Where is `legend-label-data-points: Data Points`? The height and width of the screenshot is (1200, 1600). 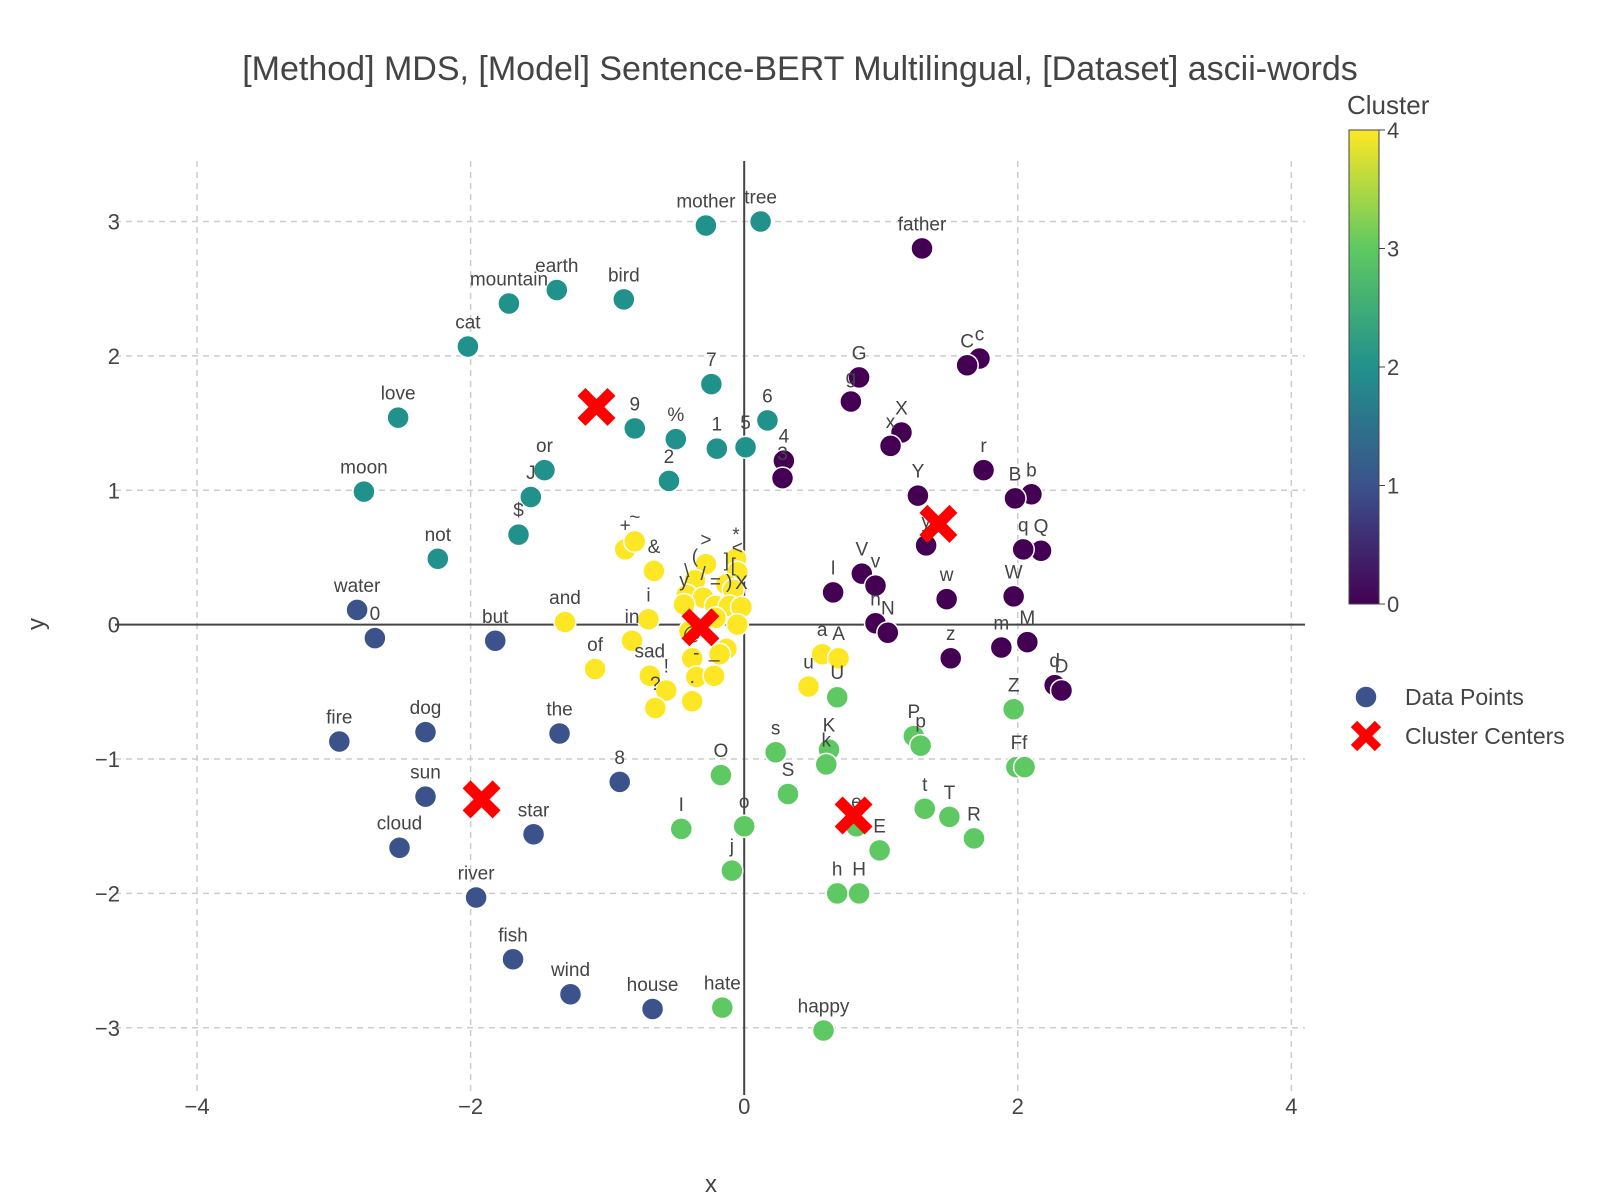
legend-label-data-points: Data Points is located at coordinates (1464, 697).